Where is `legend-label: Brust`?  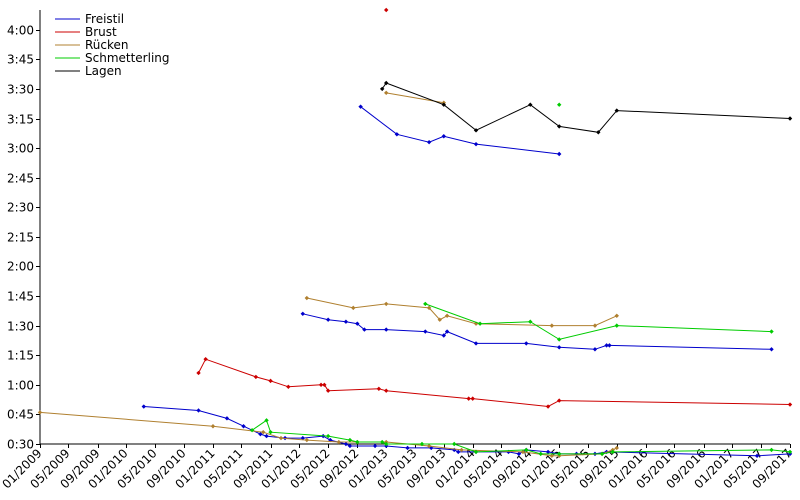 legend-label: Brust is located at coordinates (101, 32).